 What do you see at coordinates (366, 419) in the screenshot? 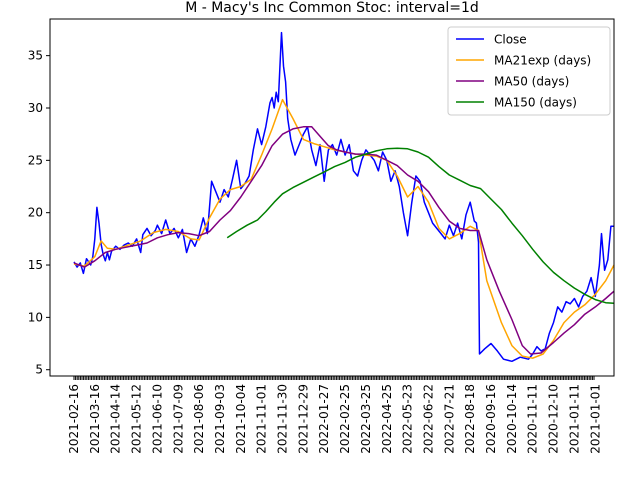
I see `x-tick-label: 2022-03-25` at bounding box center [366, 419].